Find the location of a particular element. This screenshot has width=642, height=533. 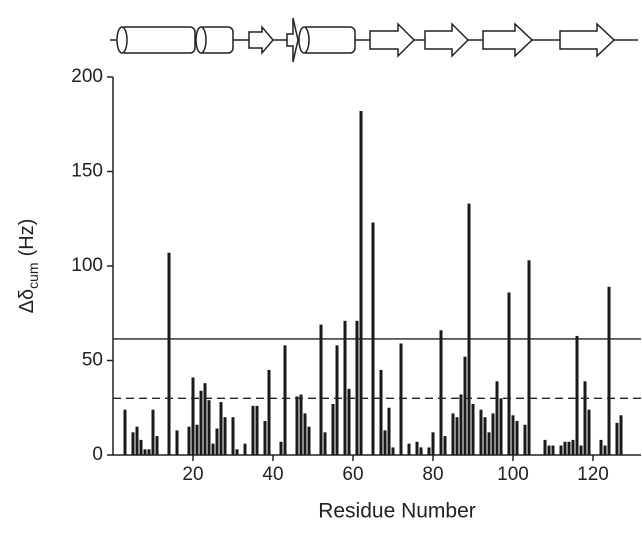

x-axis-label: Residue Number is located at coordinates (397, 511).